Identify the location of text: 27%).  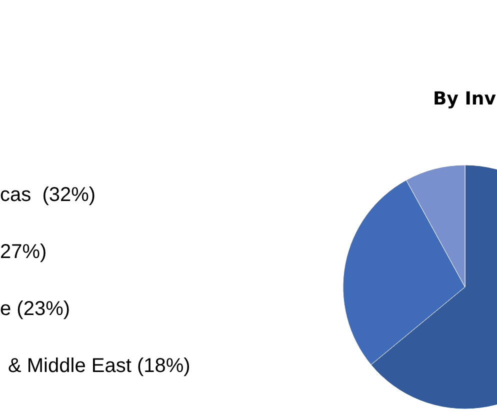
(23, 252).